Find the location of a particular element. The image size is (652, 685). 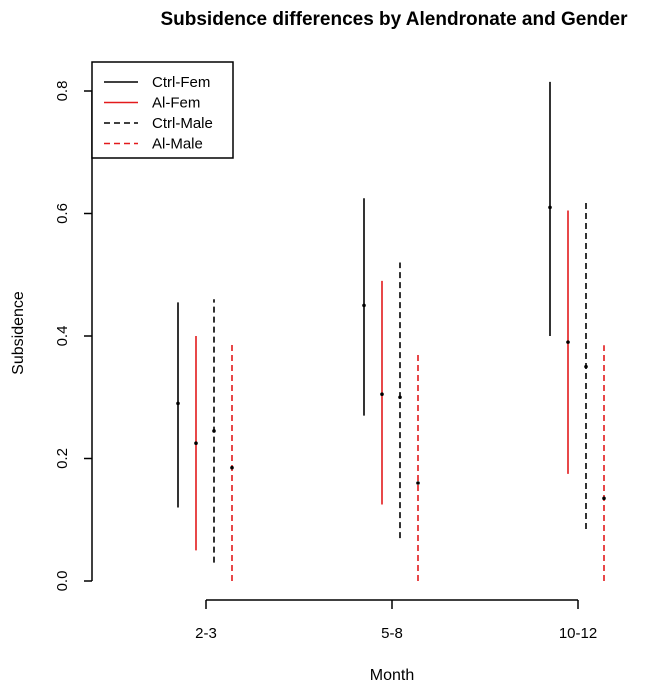

y-tick-label: 0.6 is located at coordinates (62, 213).